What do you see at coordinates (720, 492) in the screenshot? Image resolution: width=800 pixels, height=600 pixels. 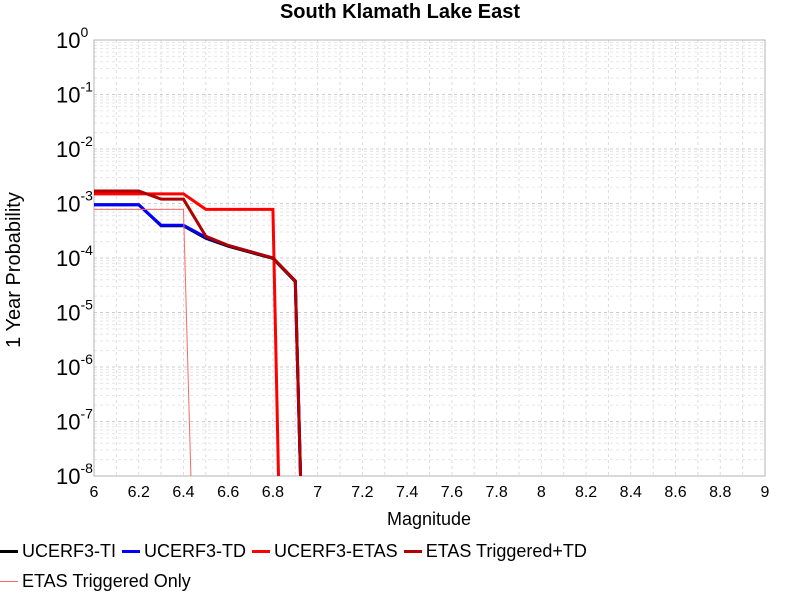 I see `x-tick-label: 8.8` at bounding box center [720, 492].